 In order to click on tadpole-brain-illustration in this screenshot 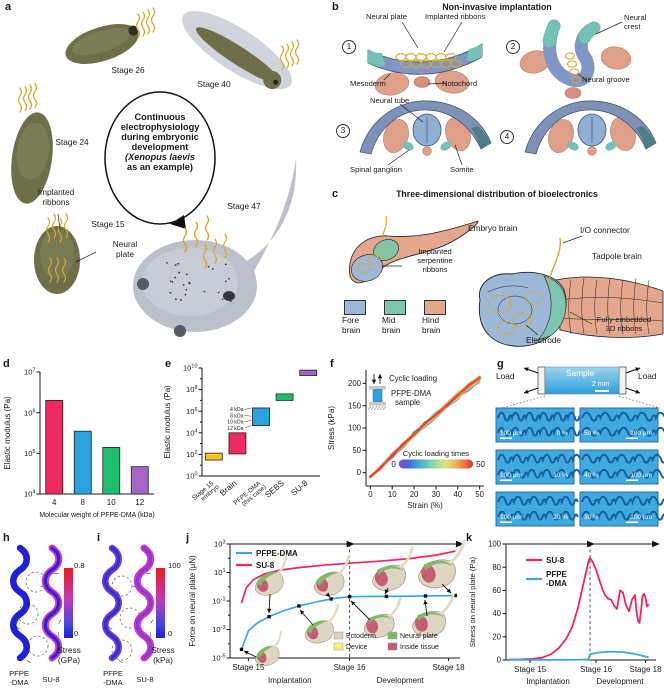, I will do `click(571, 292)`.